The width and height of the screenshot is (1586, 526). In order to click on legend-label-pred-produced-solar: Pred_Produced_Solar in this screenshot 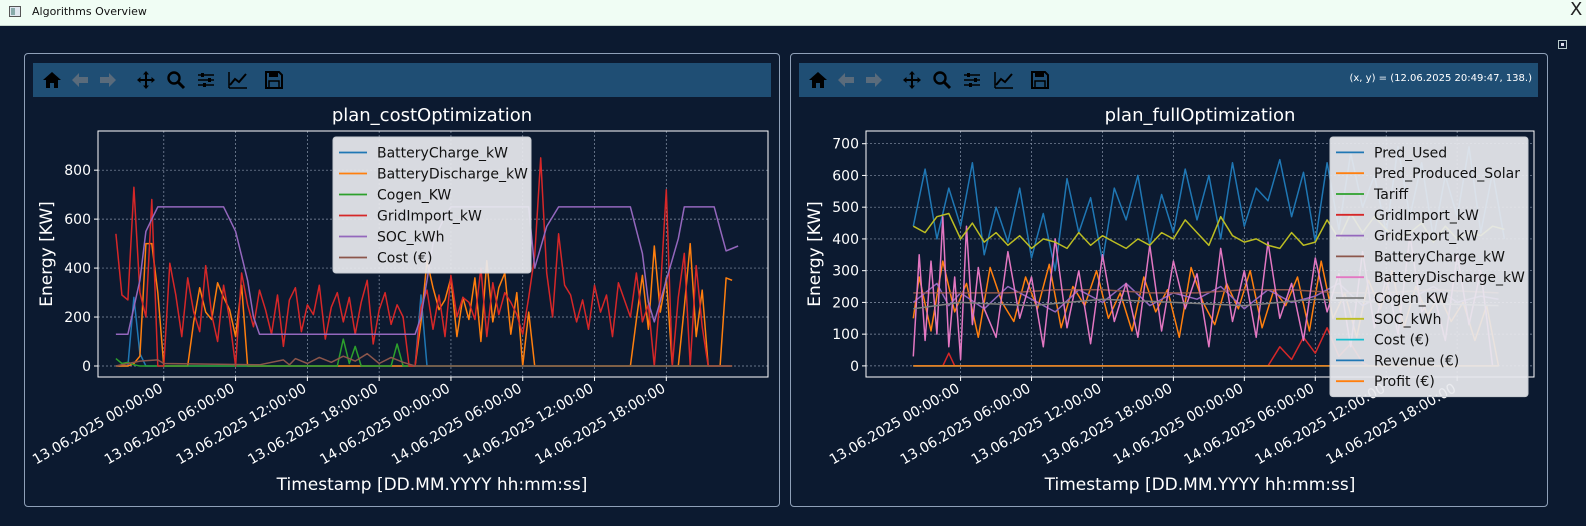, I will do `click(1447, 174)`.